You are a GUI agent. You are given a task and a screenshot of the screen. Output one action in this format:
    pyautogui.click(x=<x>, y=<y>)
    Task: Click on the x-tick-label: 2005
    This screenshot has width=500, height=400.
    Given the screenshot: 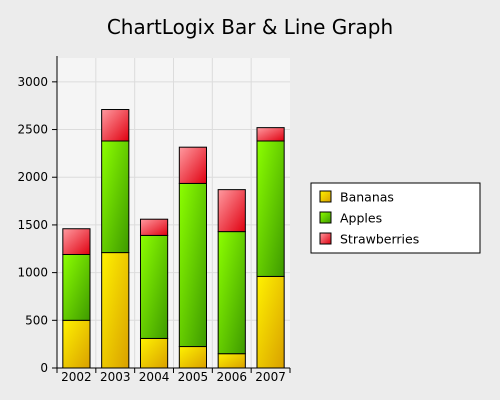 What is the action you would take?
    pyautogui.click(x=193, y=377)
    